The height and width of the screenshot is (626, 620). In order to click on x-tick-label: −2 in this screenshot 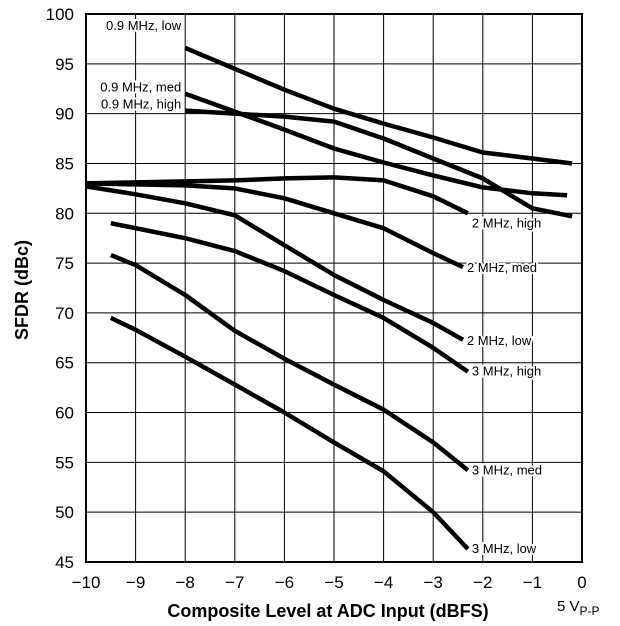, I will do `click(482, 582)`.